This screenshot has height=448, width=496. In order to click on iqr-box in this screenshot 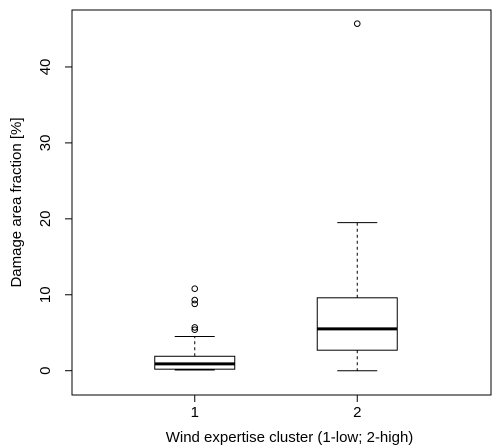, I will do `click(357, 324)`.